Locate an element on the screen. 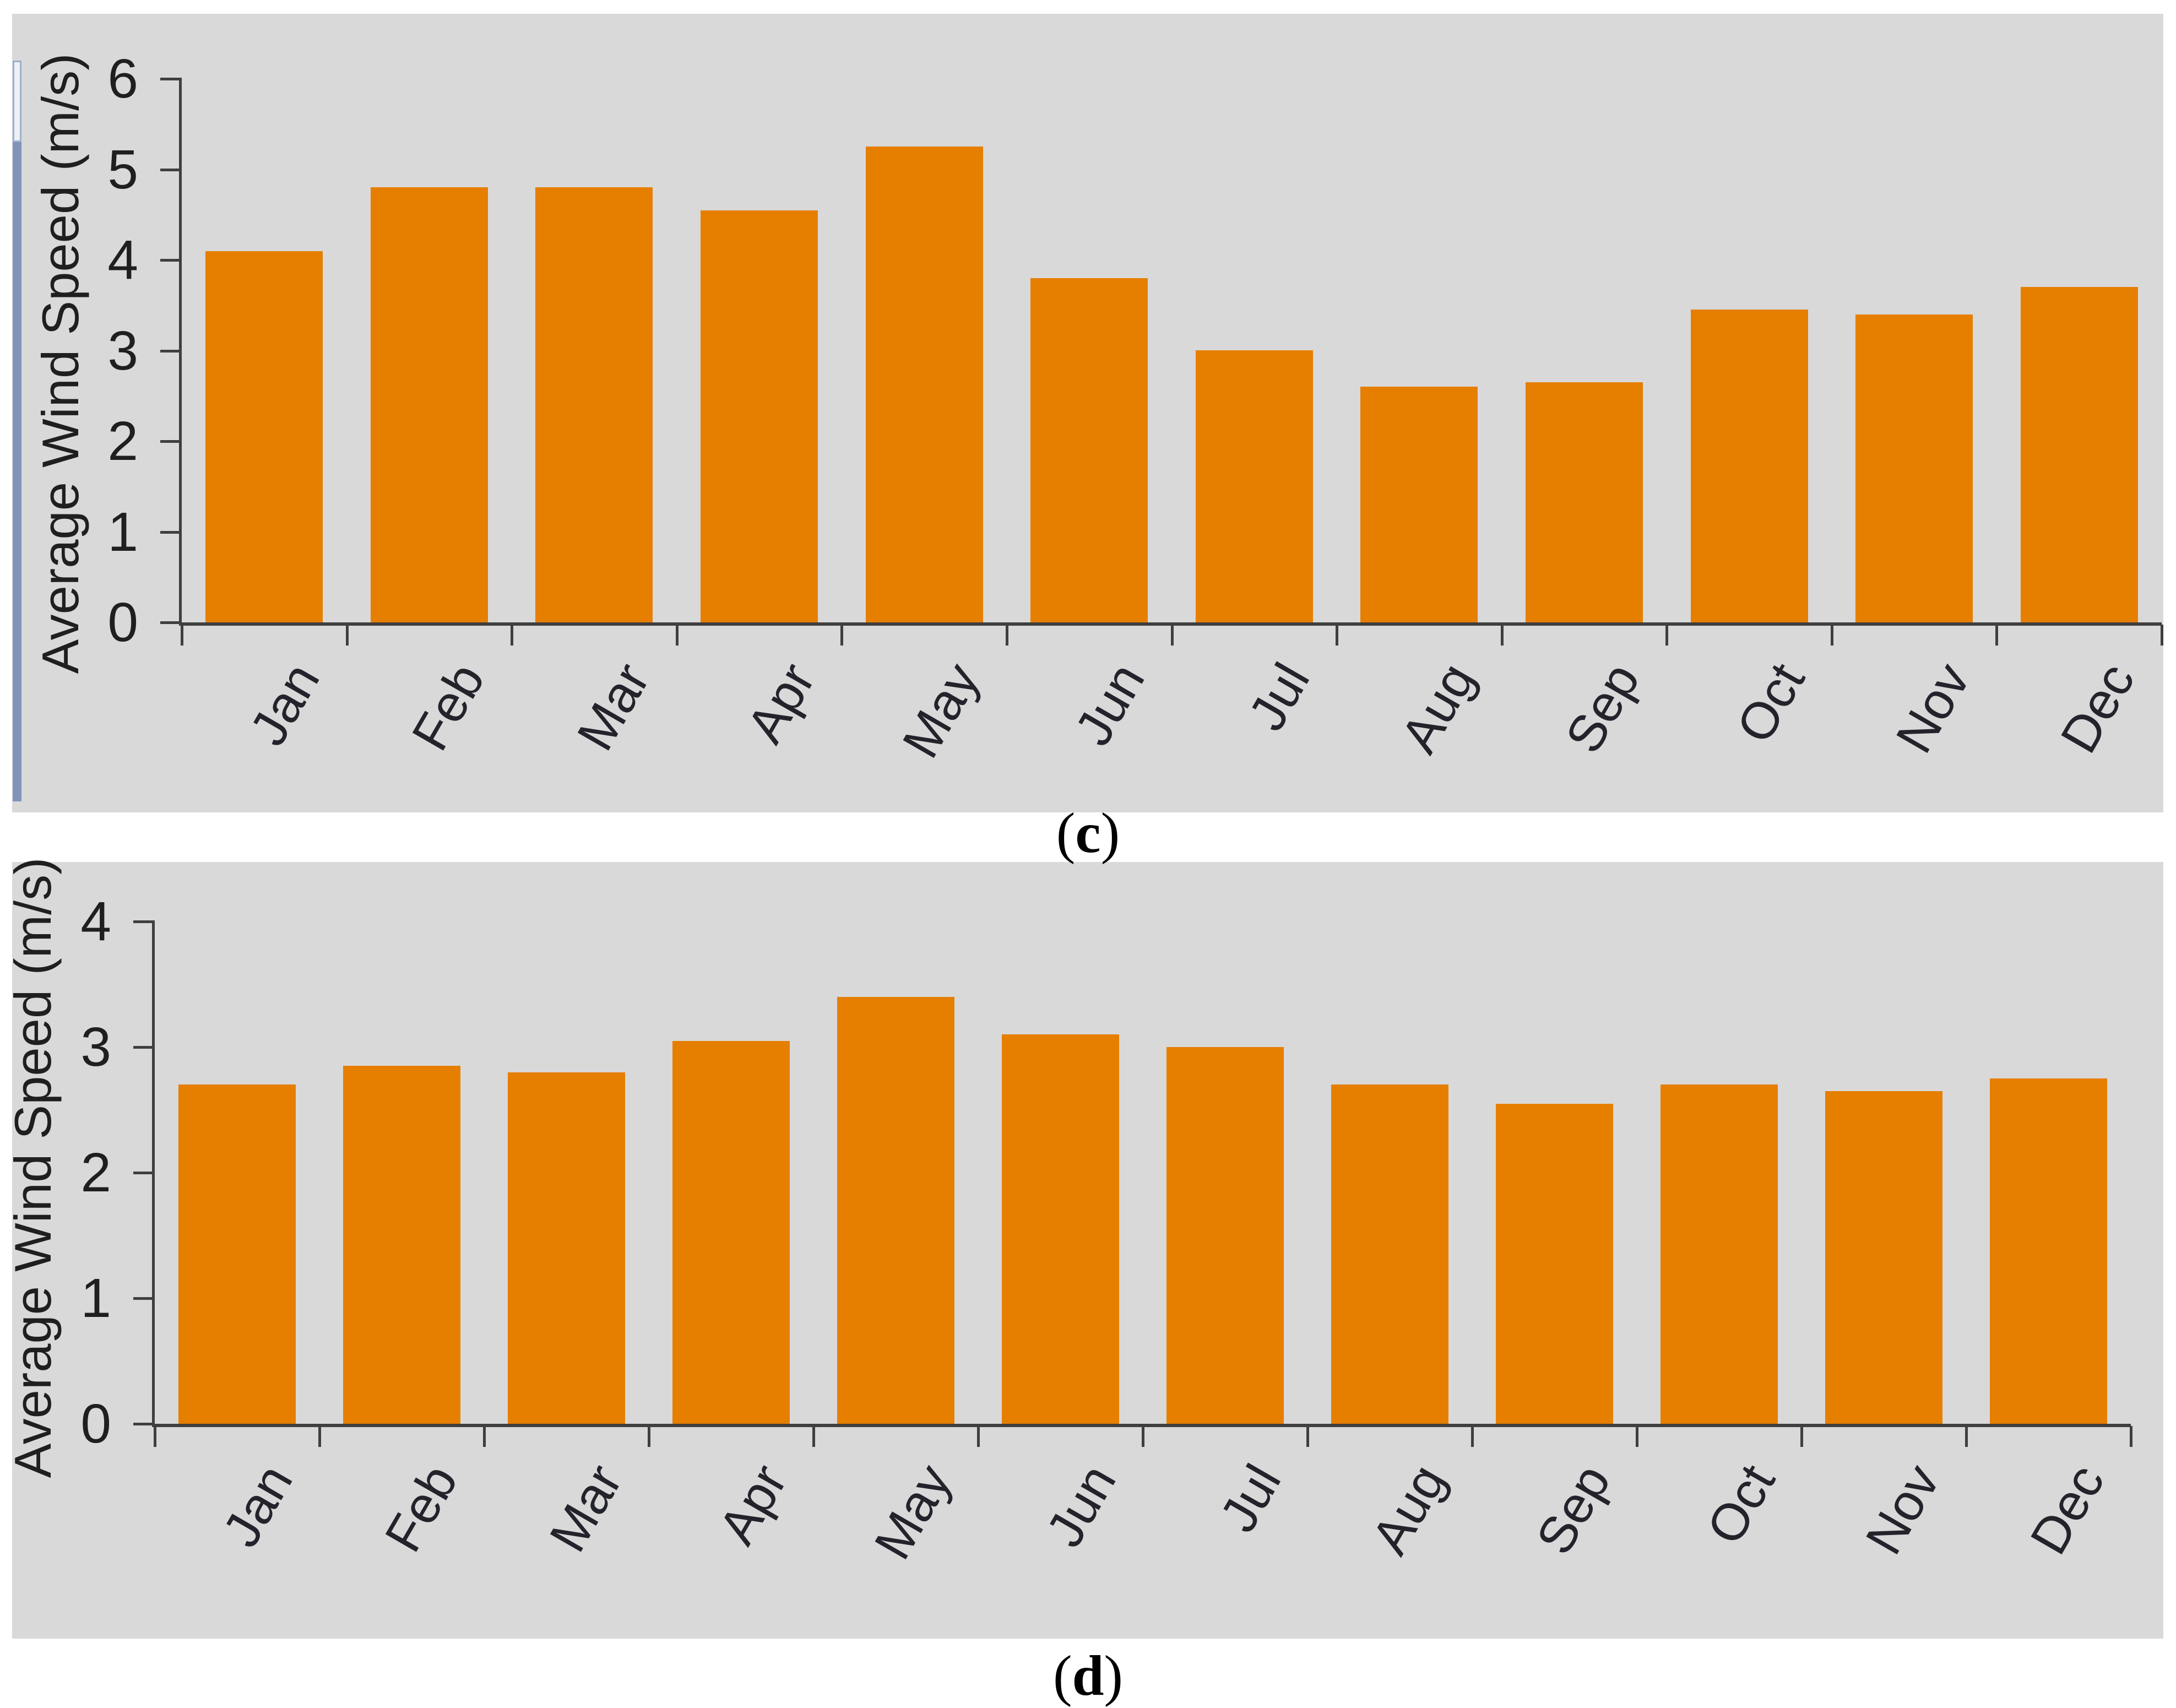 This screenshot has width=2176, height=1708. bar-c-jan is located at coordinates (264, 437).